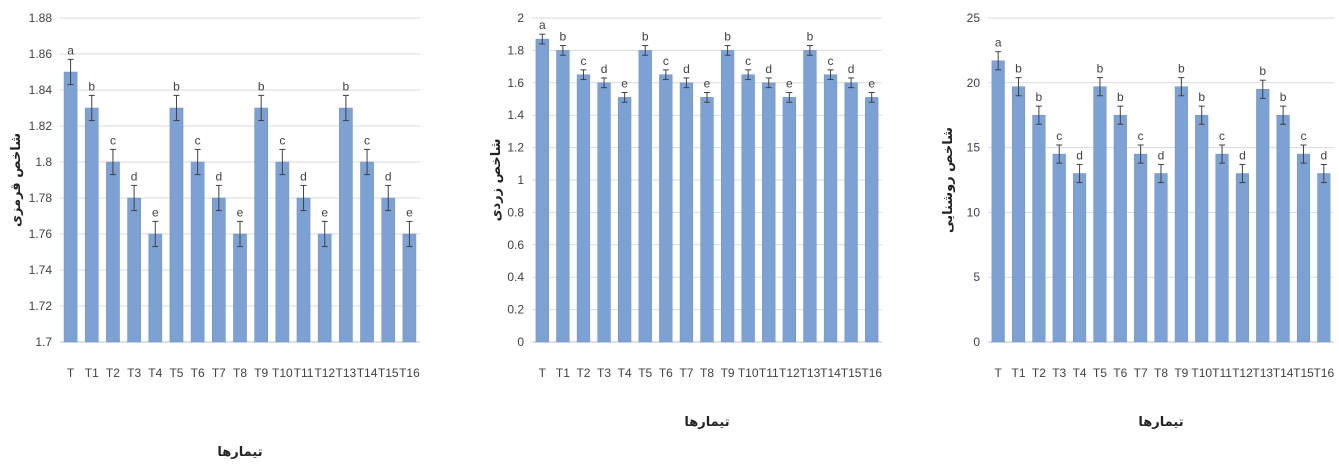 This screenshot has height=468, width=1339. I want to click on x-tick-label: T4, so click(625, 373).